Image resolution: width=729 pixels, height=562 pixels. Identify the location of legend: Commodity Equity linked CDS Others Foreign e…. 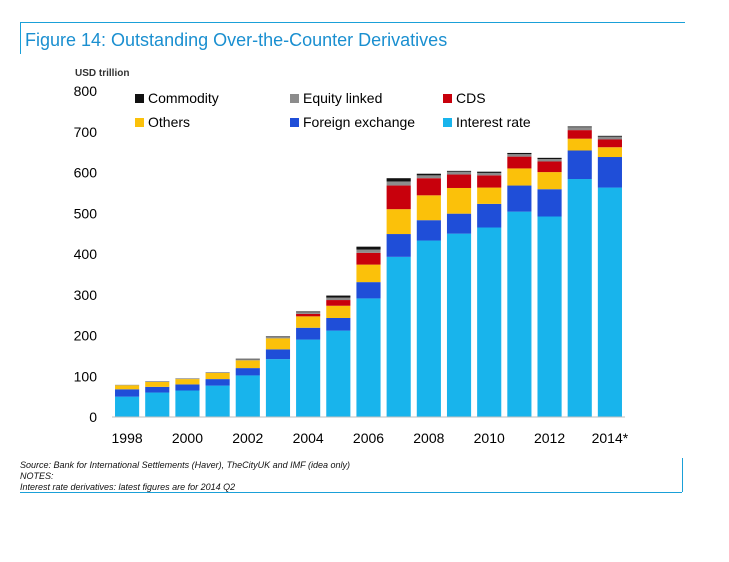
(333, 110).